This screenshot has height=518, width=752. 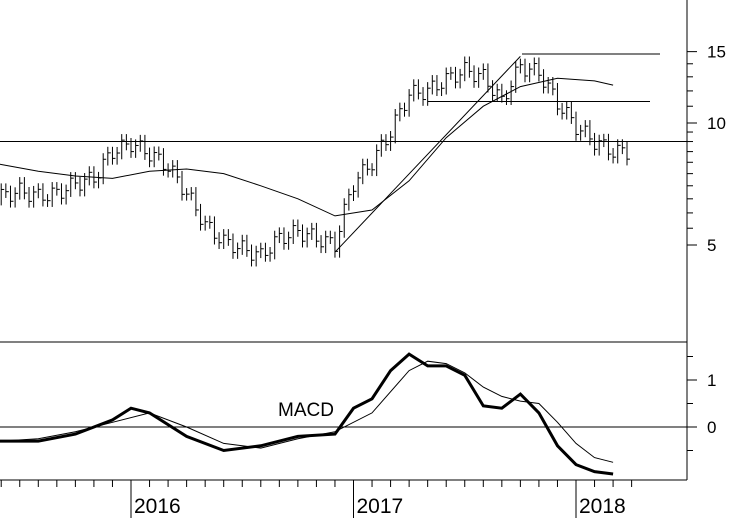 I want to click on trendline, so click(x=427, y=154).